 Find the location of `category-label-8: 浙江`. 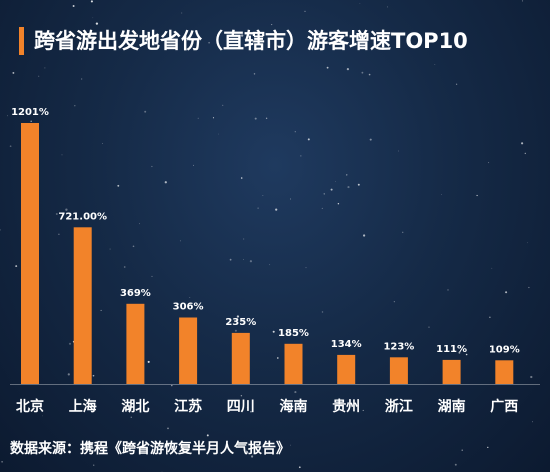

category-label-8: 浙江 is located at coordinates (399, 406).